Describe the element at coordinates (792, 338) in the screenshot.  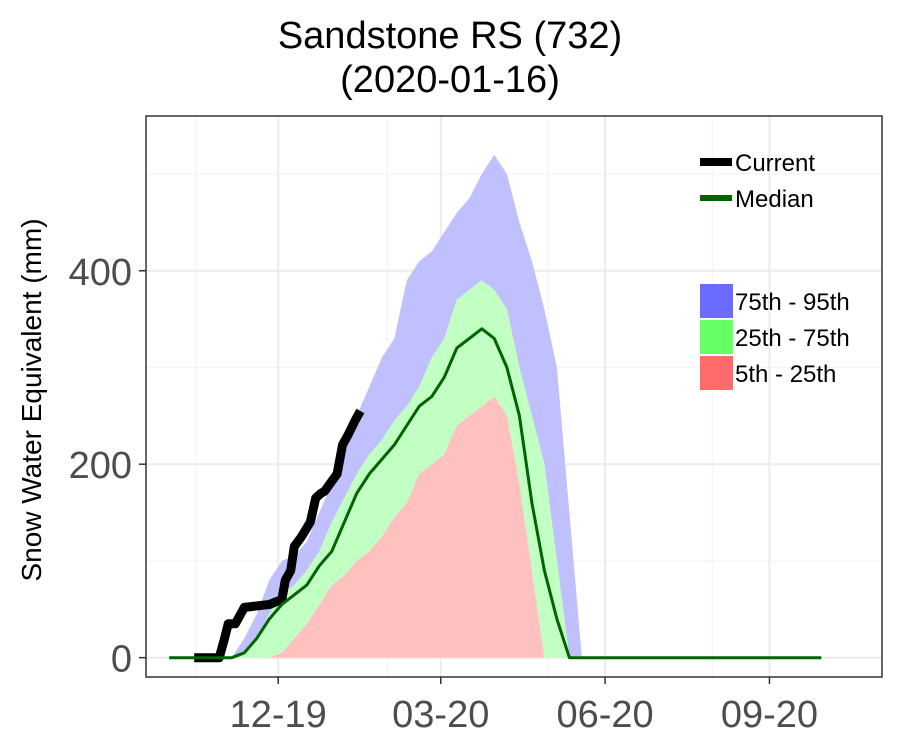
I see `legend-label-band-1: 25th - 75th` at that location.